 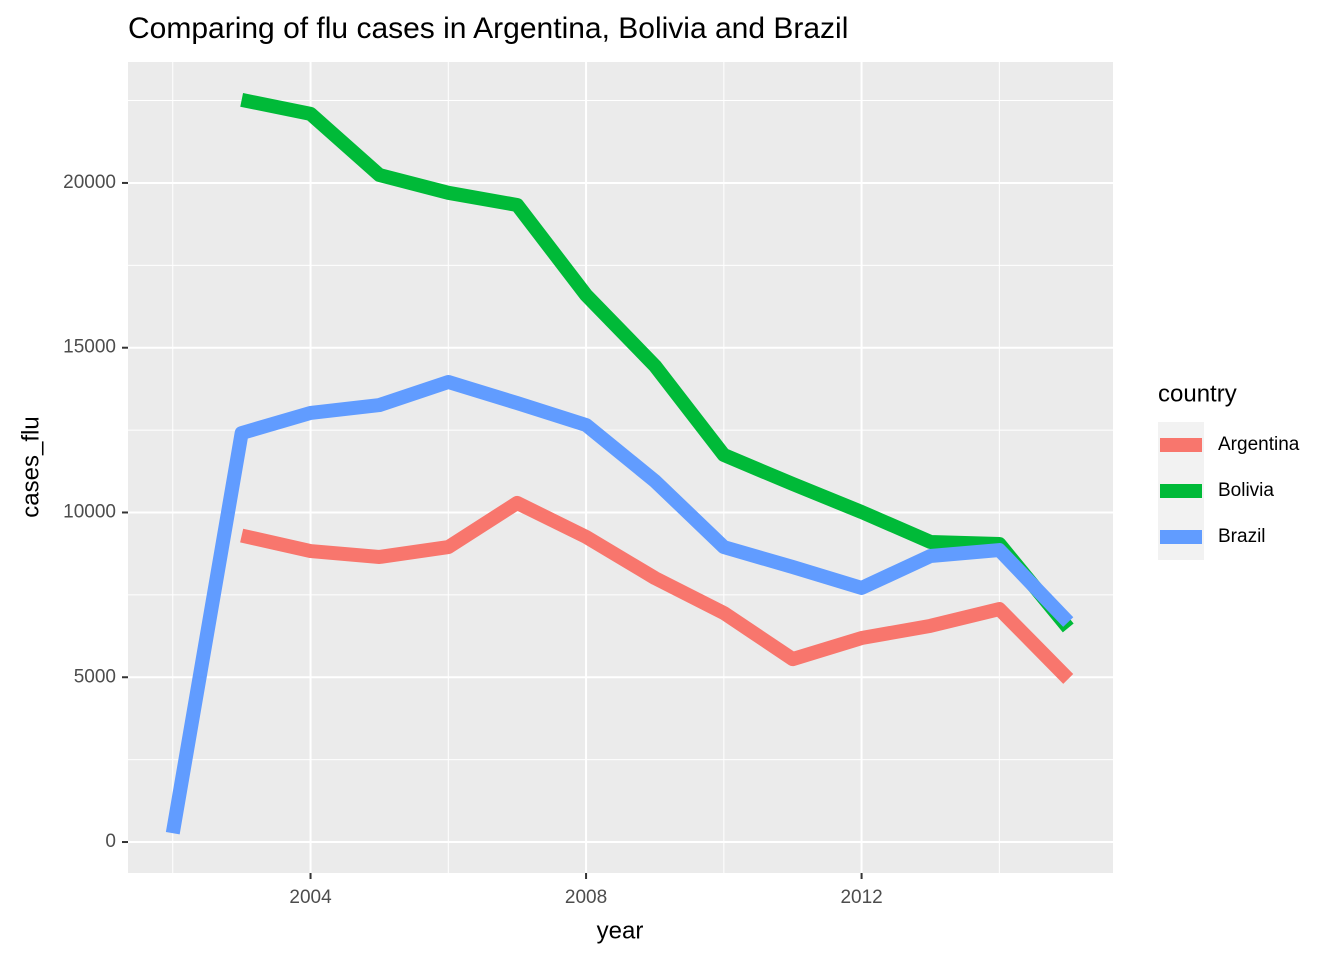 What do you see at coordinates (310, 897) in the screenshot?
I see `x-tick-label: 2004` at bounding box center [310, 897].